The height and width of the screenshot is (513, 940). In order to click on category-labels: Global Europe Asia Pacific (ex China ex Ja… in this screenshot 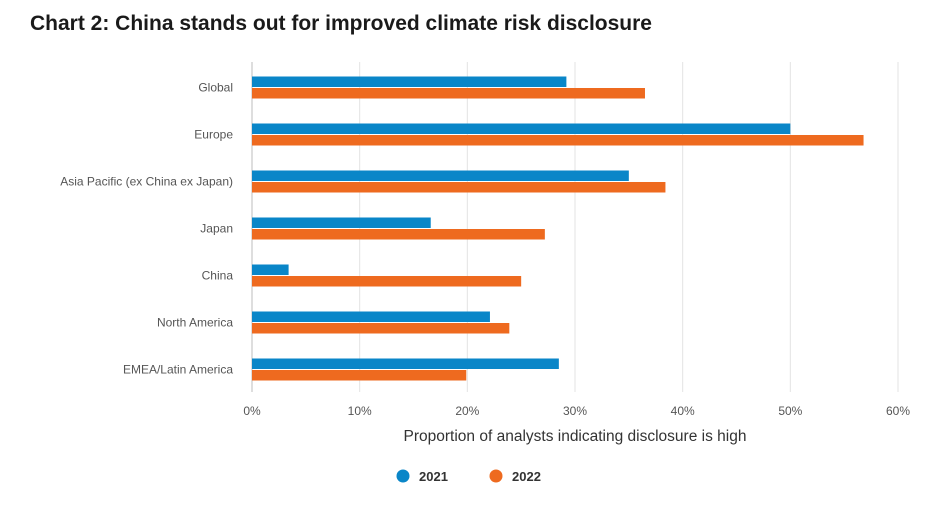, I will do `click(146, 229)`.